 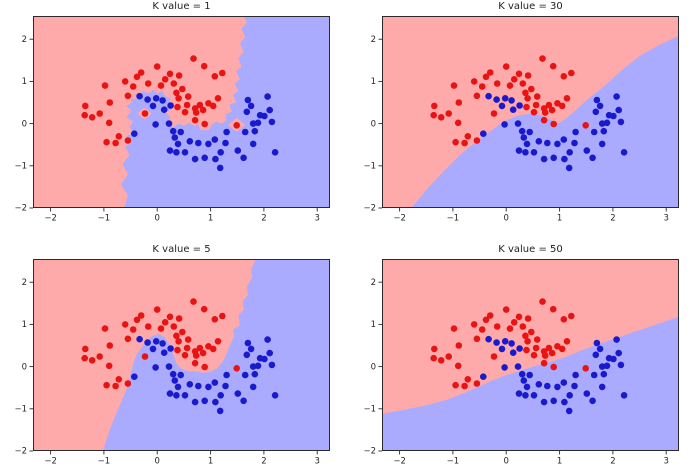 What do you see at coordinates (216, 355) in the screenshot?
I see `decision-region-blue` at bounding box center [216, 355].